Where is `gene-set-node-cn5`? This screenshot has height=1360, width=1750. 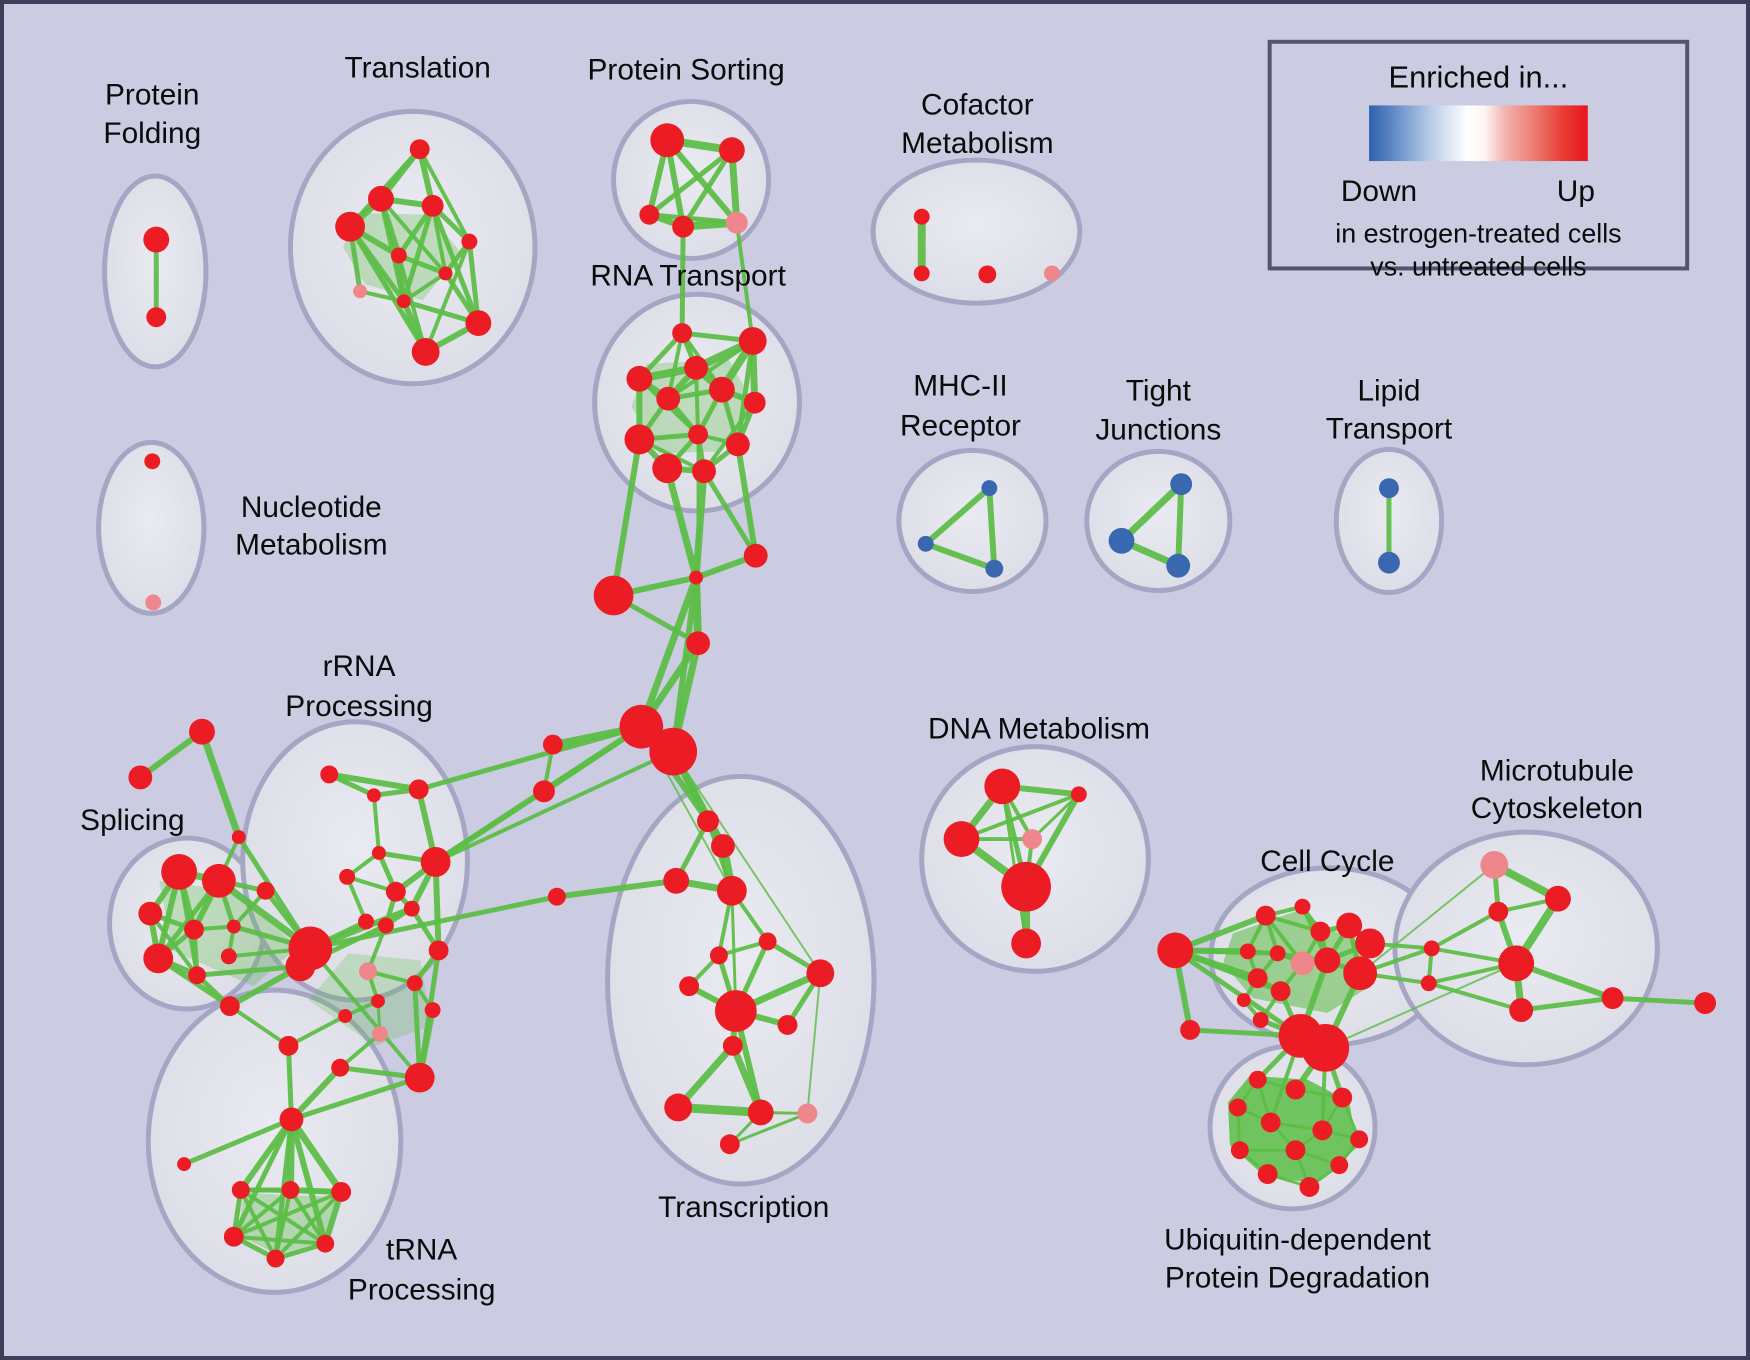 gene-set-node-cn5 is located at coordinates (544, 791).